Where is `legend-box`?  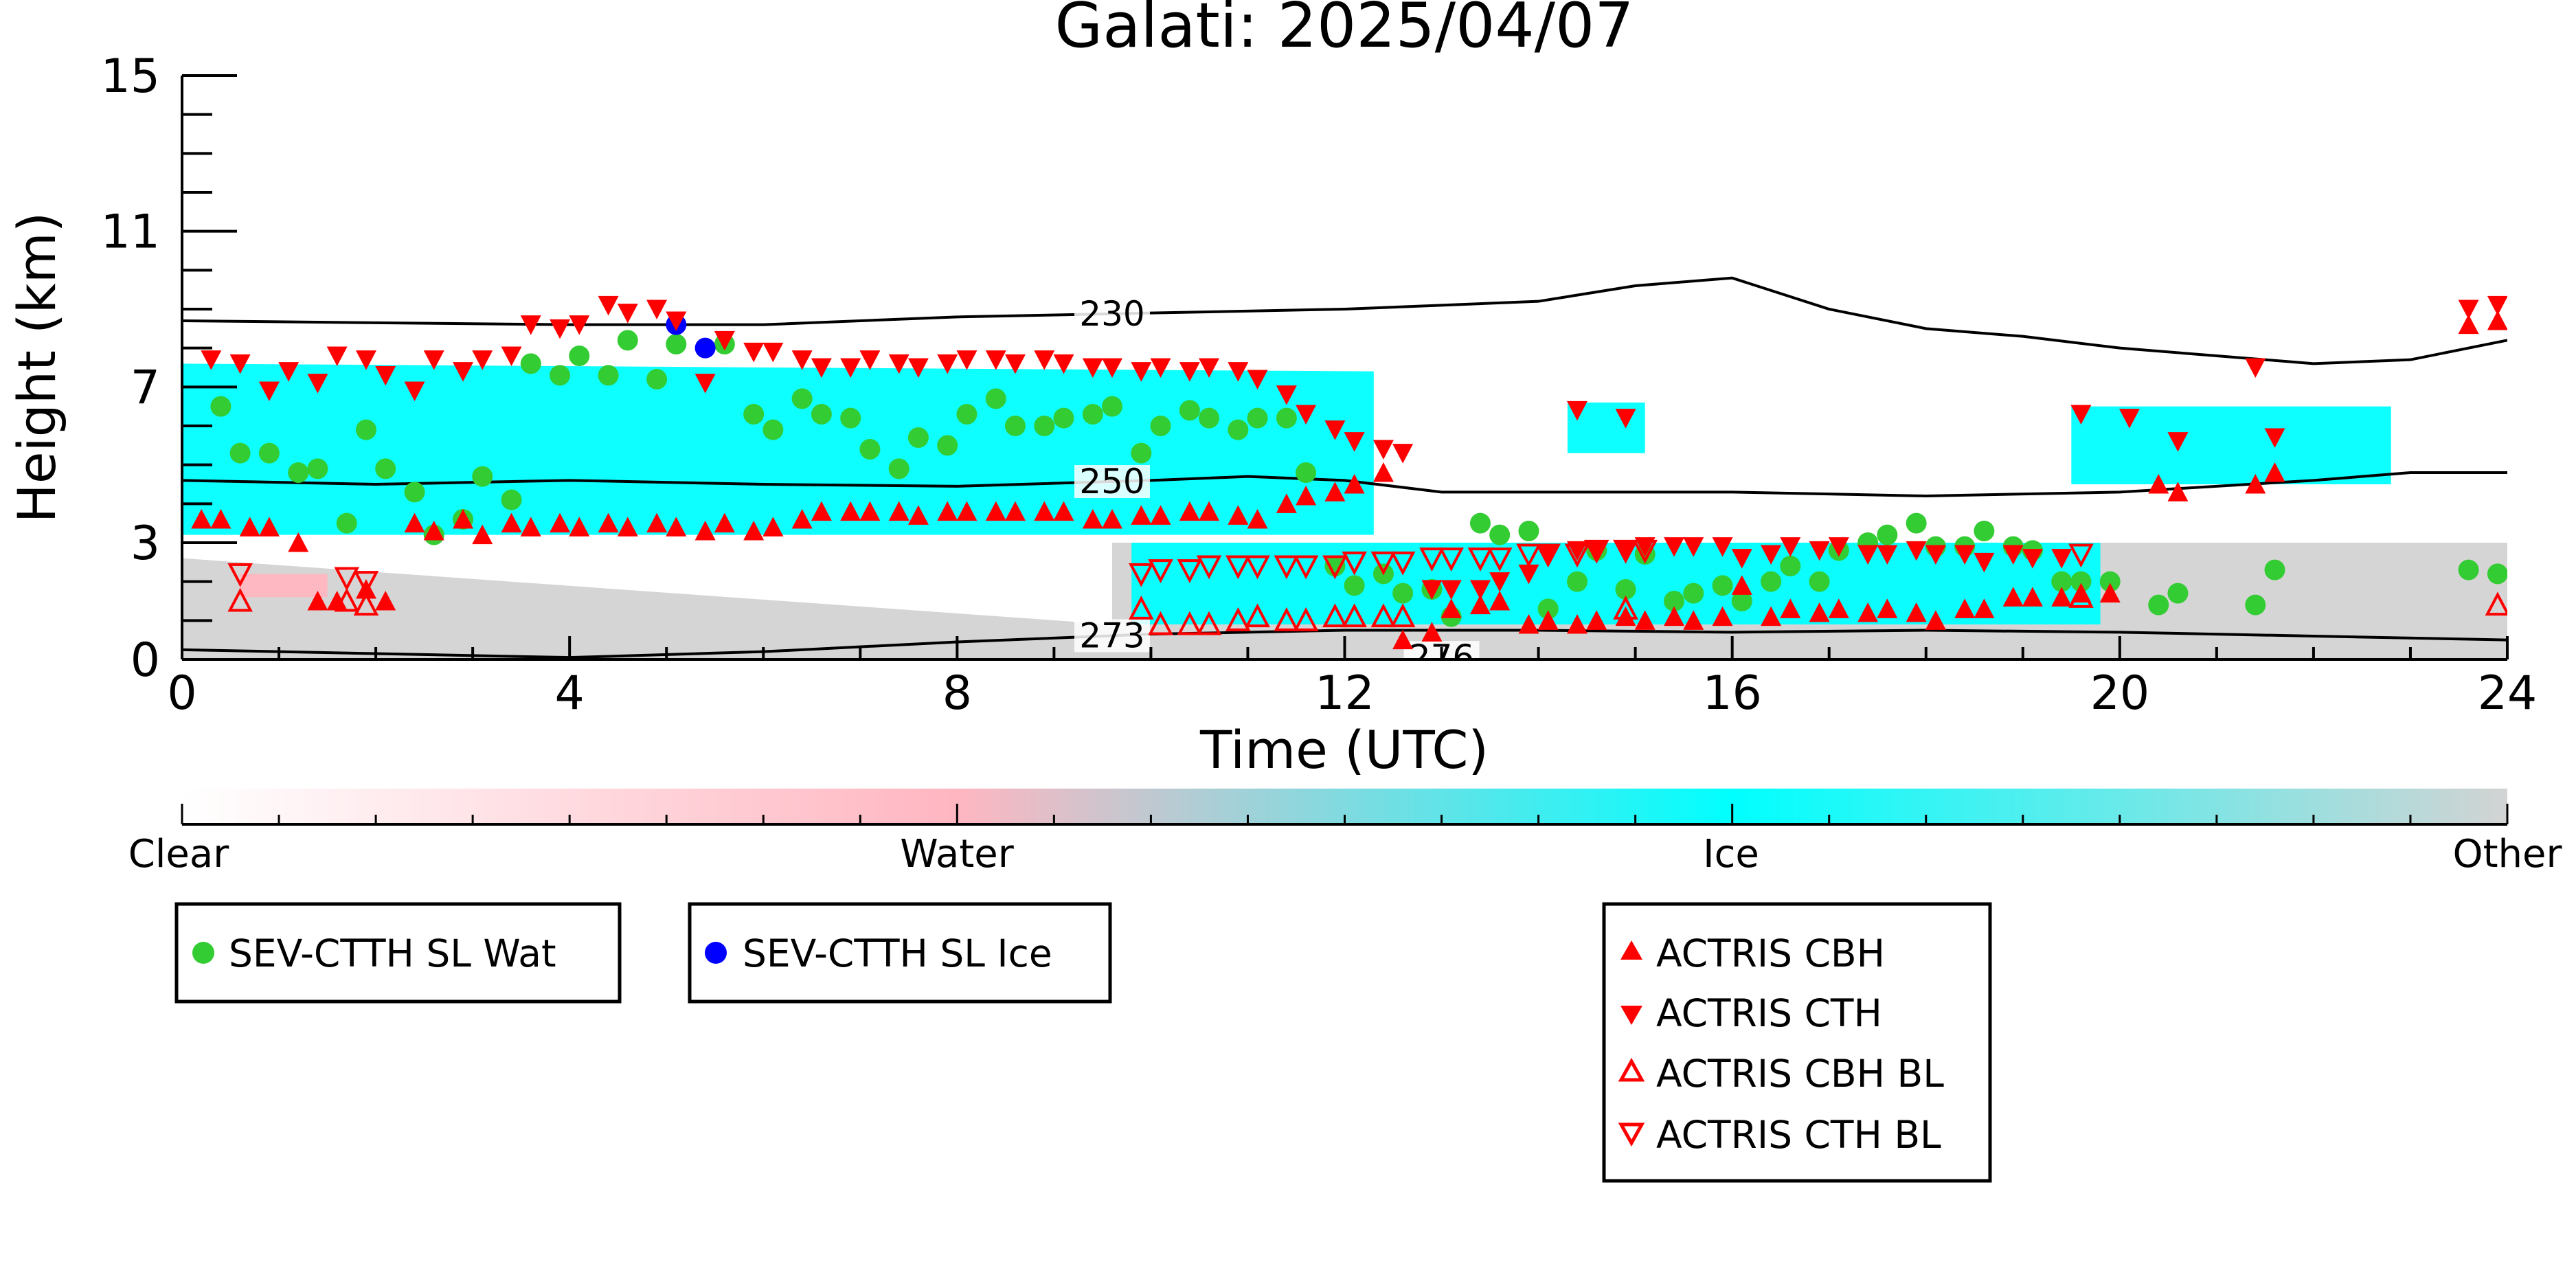 legend-box is located at coordinates (398, 953).